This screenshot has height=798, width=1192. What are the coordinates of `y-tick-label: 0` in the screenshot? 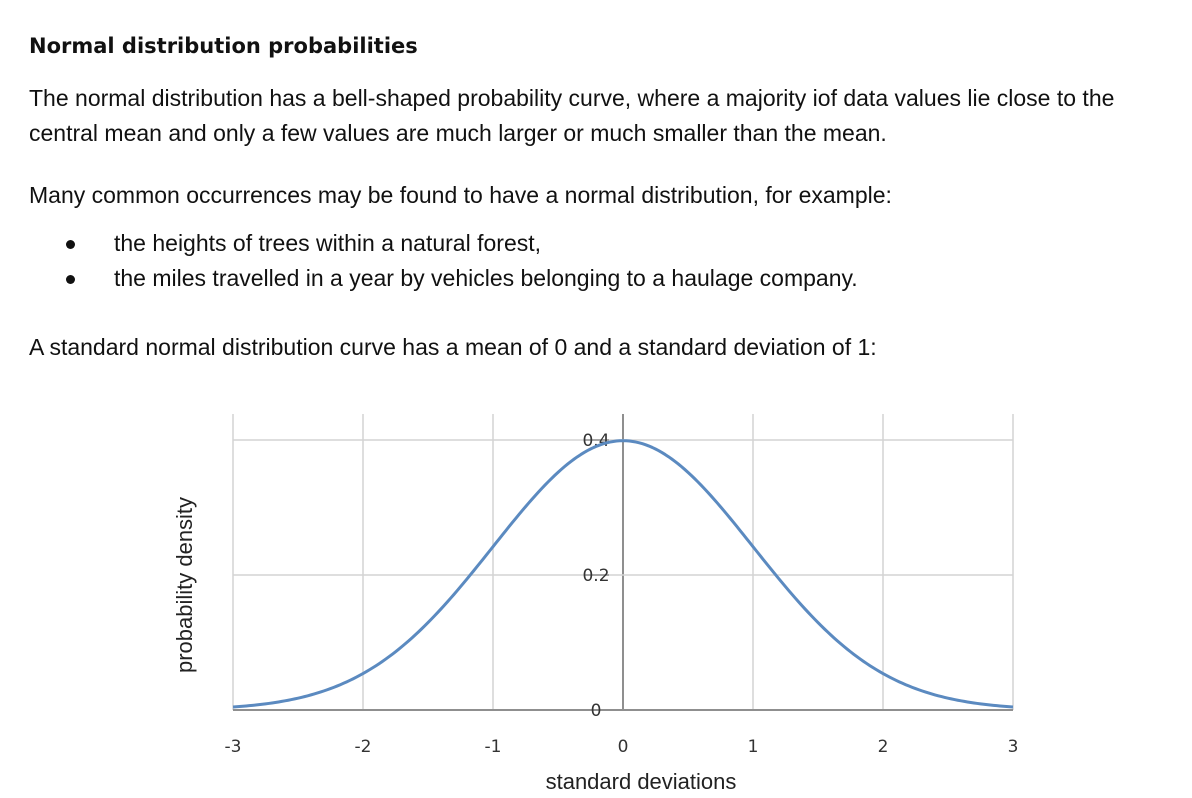 It's located at (596, 711).